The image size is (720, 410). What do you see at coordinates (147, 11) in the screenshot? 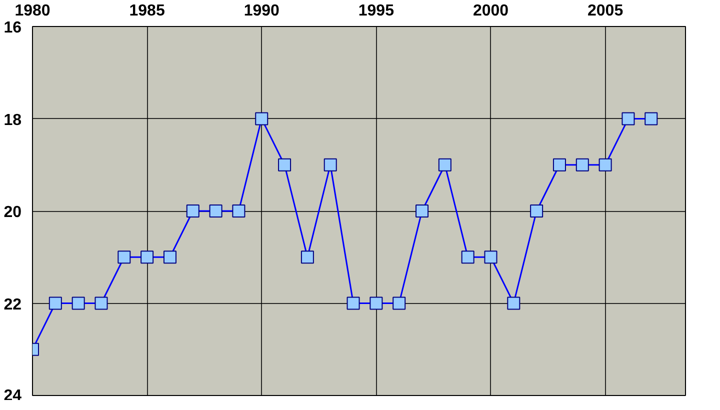
I see `x-tick-label: 1985` at bounding box center [147, 11].